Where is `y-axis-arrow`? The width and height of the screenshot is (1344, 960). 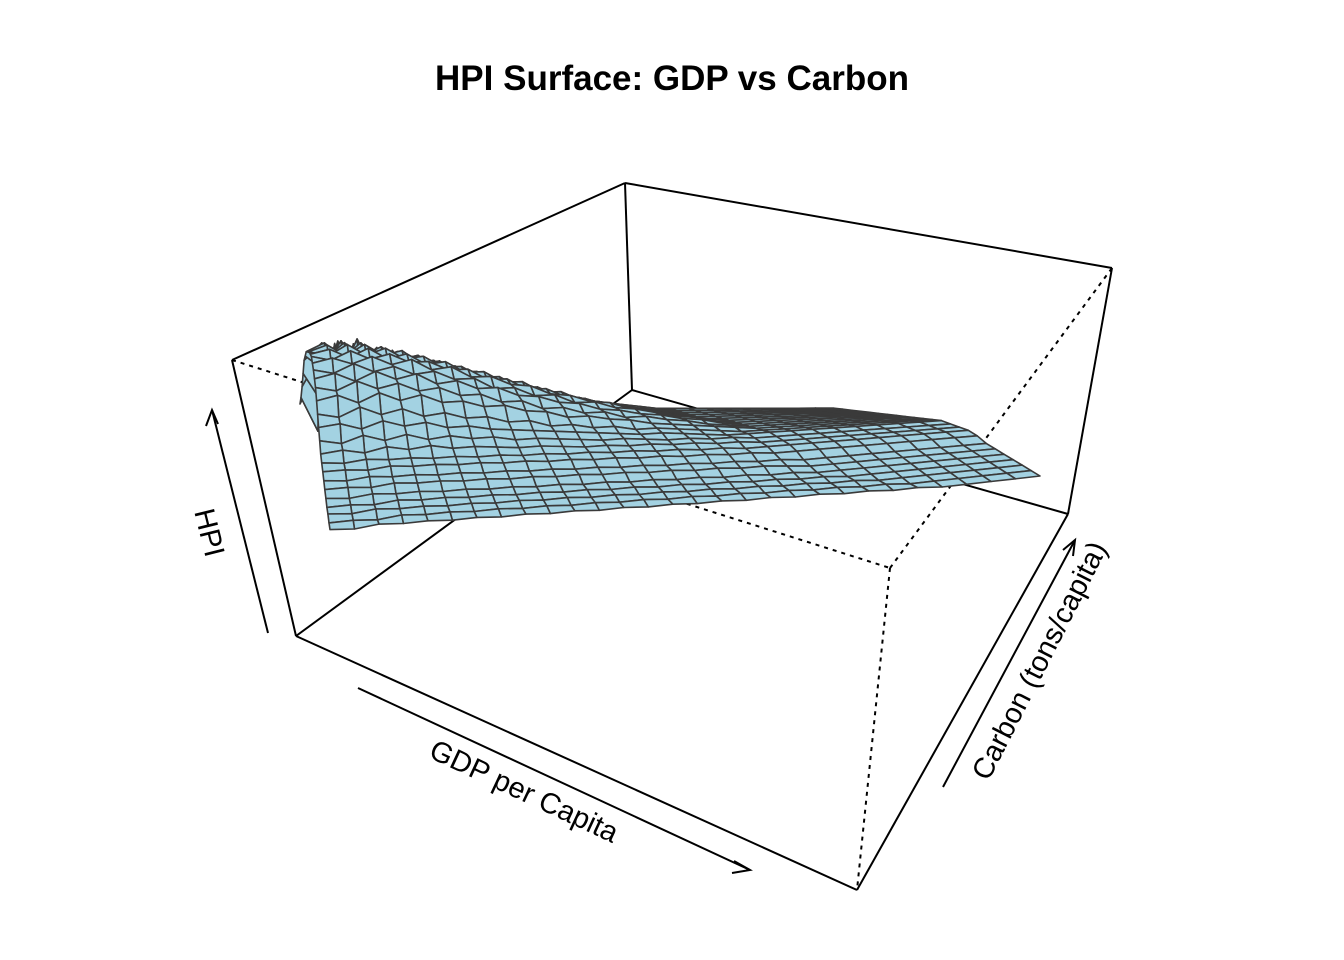
y-axis-arrow is located at coordinates (1009, 663).